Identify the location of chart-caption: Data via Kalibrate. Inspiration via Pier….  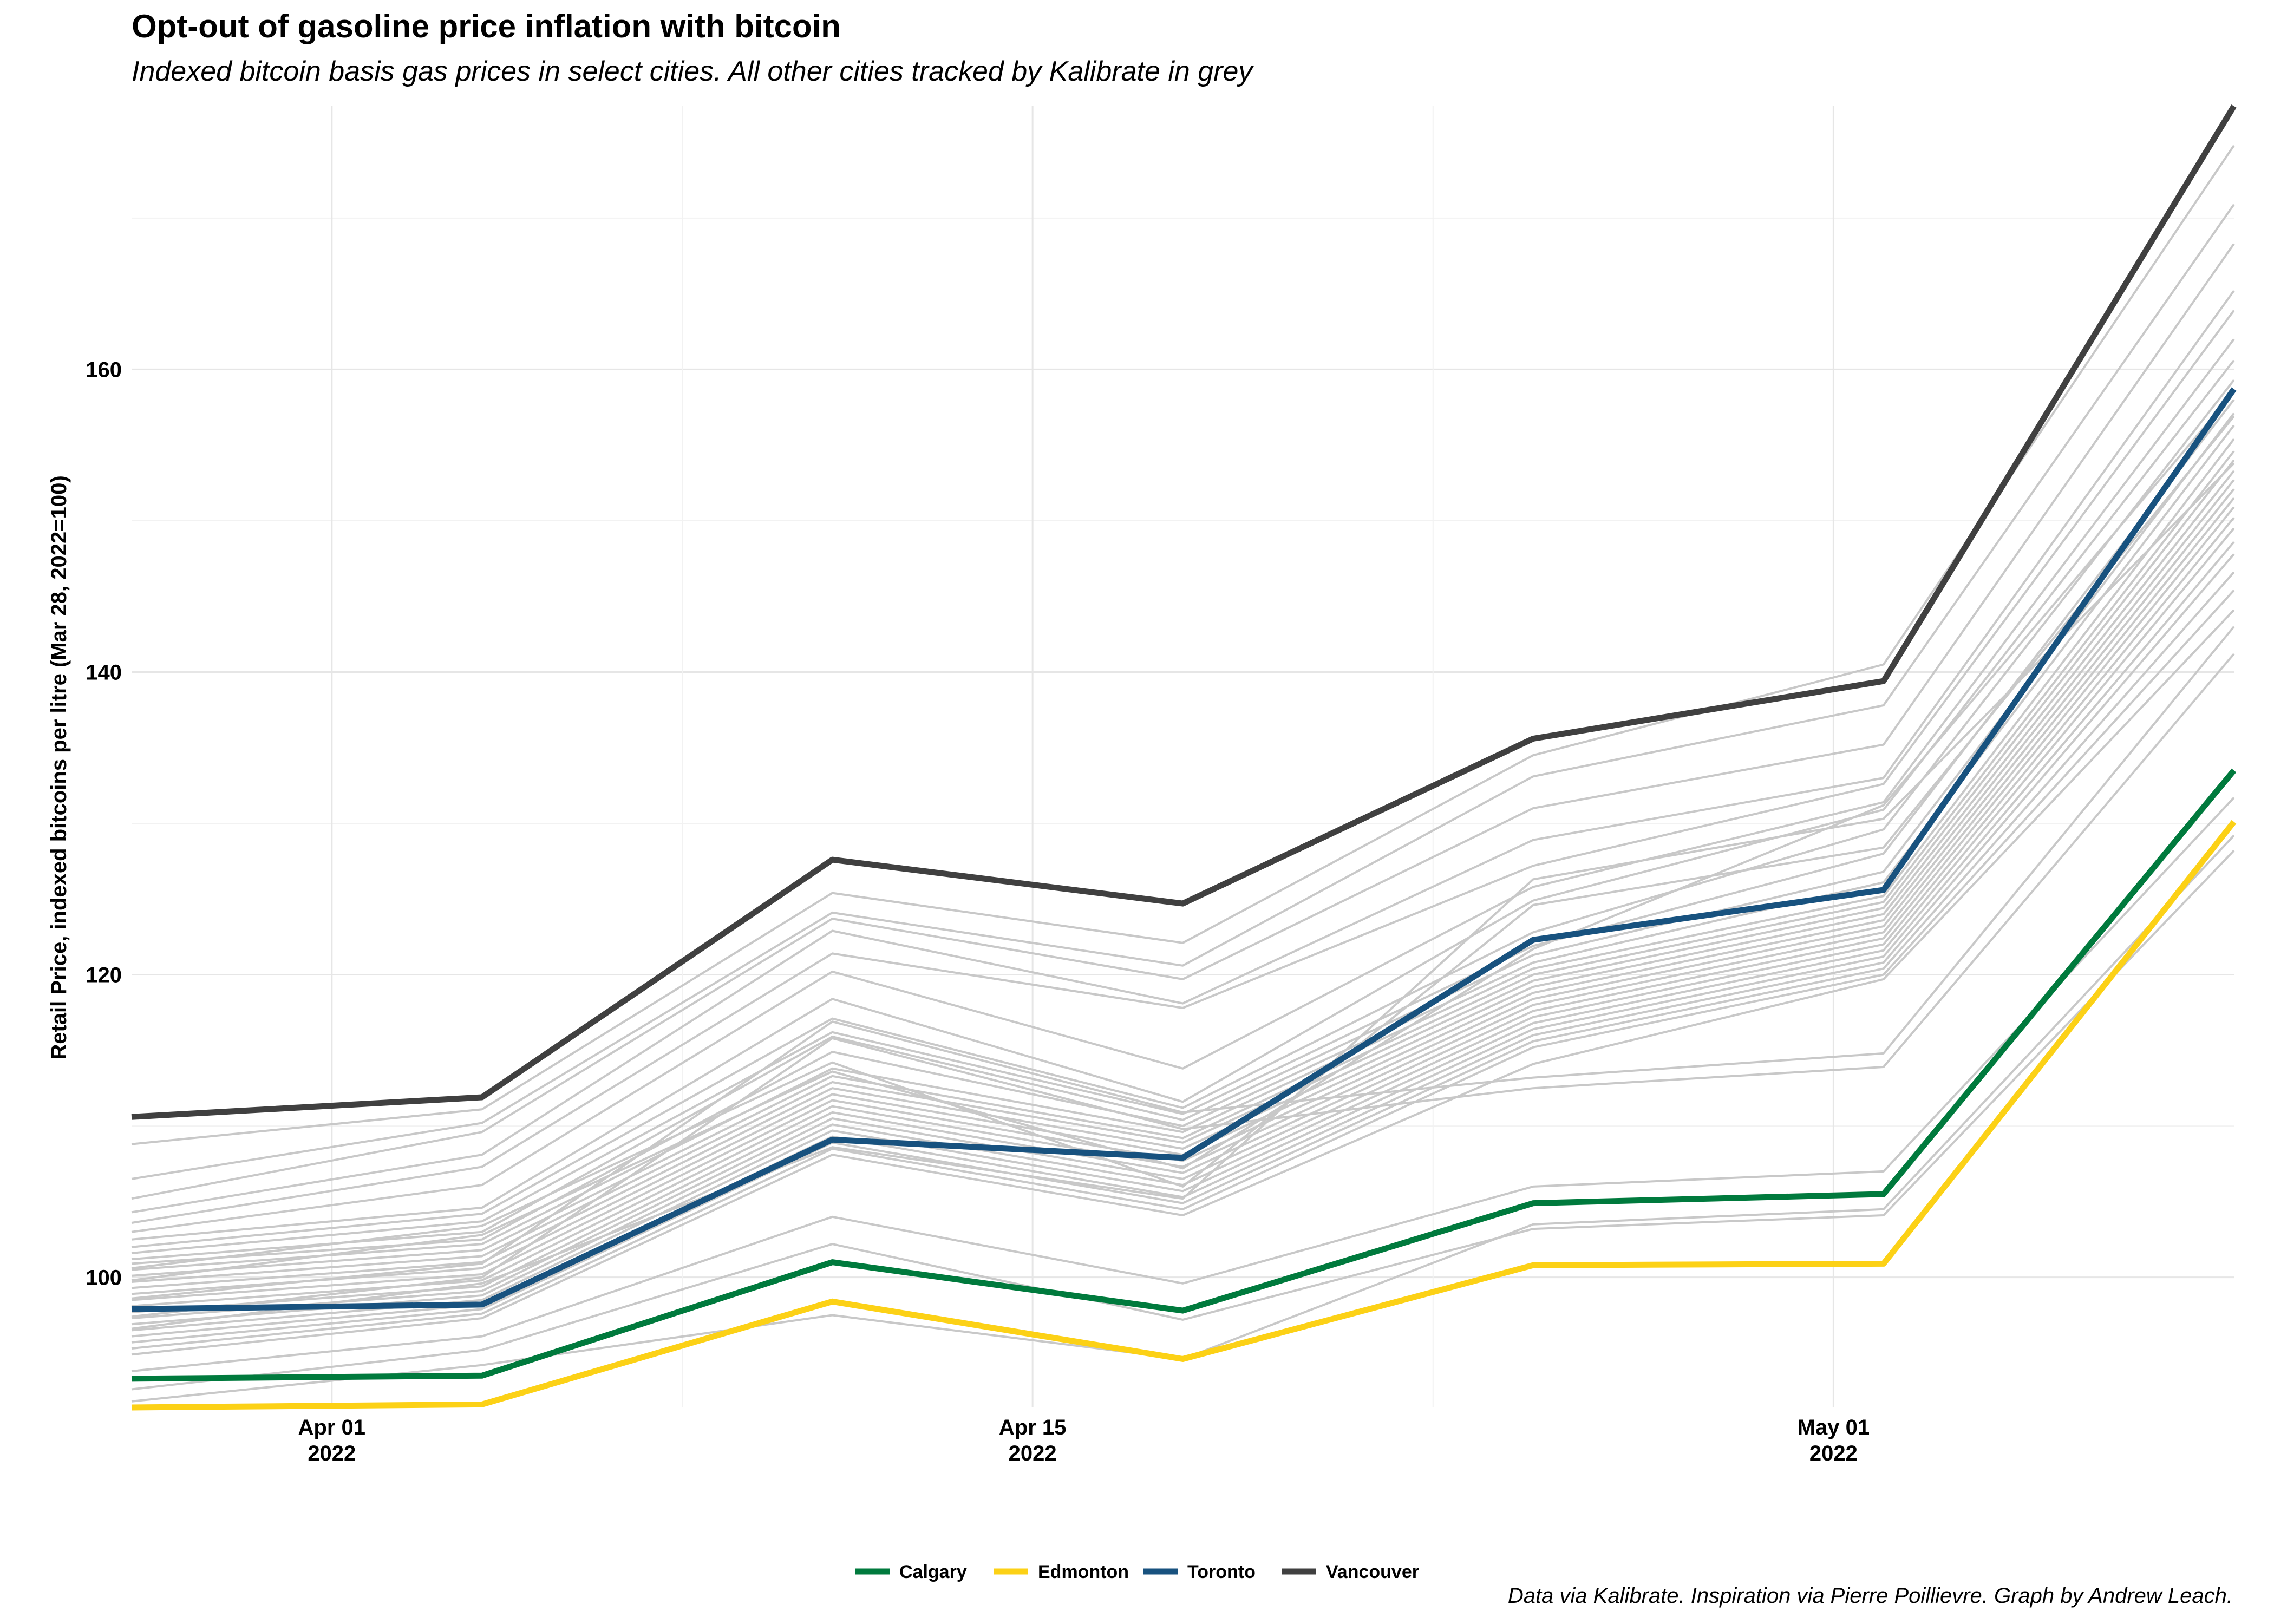
(1870, 1596).